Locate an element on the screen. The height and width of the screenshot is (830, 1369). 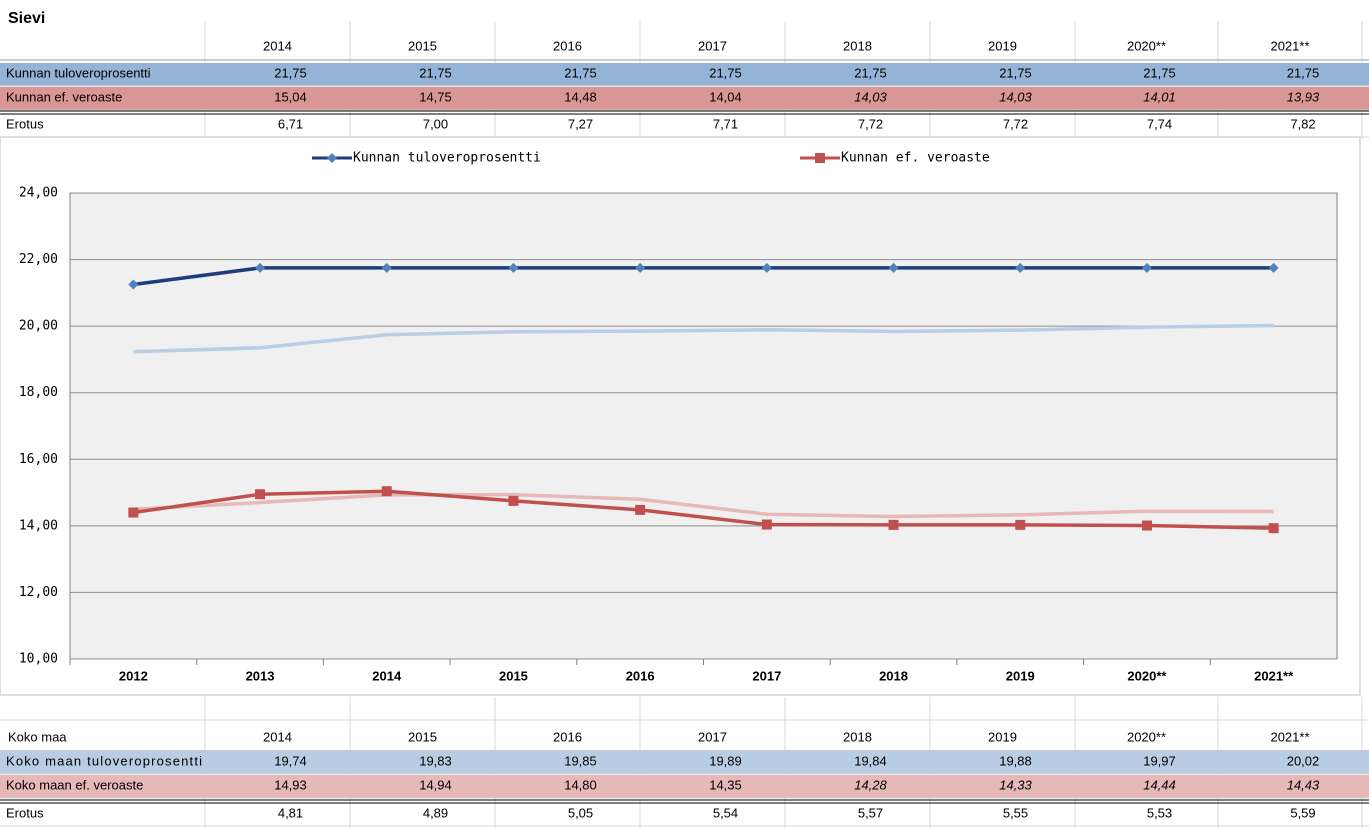
row-label: Kunnan tuloveroprosentti is located at coordinates (78, 72).